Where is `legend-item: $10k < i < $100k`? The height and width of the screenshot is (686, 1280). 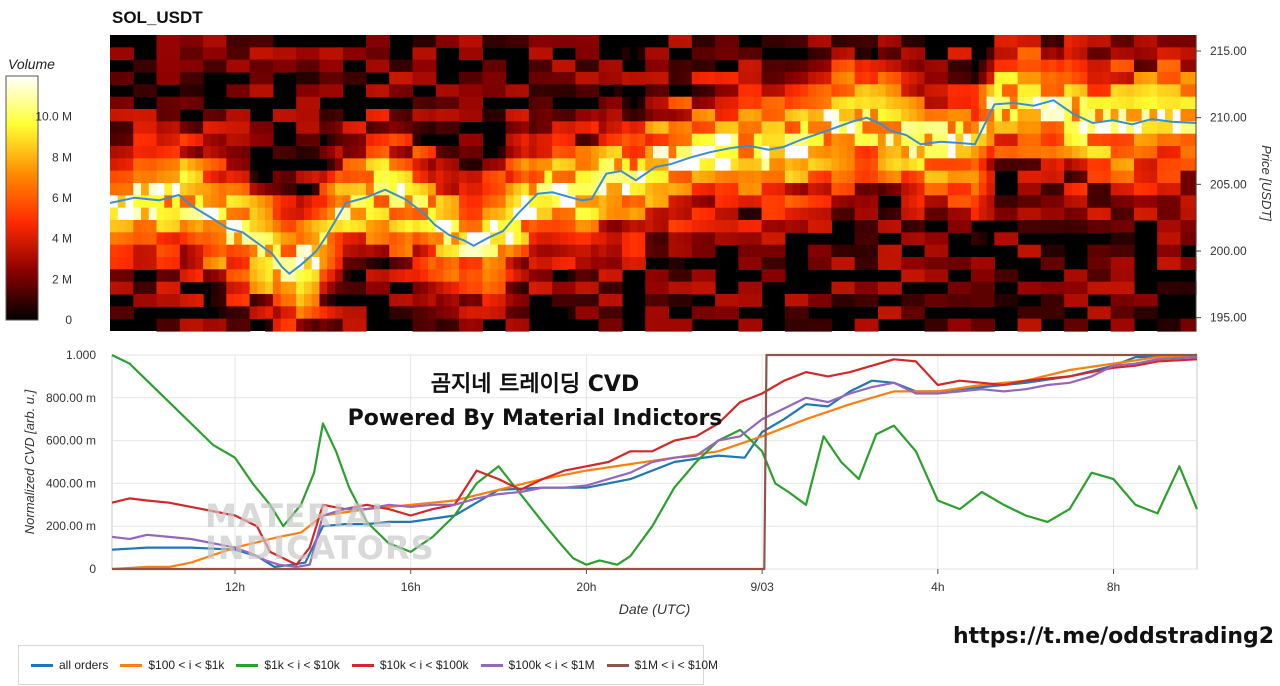
legend-item: $10k < i < $100k is located at coordinates (410, 665).